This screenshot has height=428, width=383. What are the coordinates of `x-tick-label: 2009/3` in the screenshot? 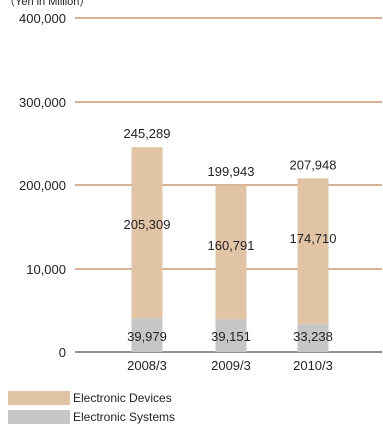 It's located at (231, 365).